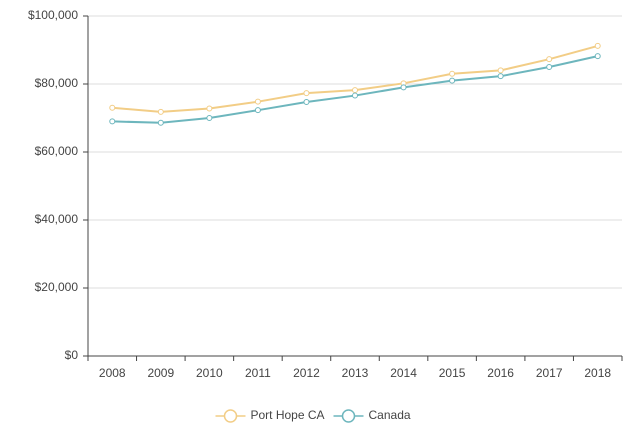  I want to click on x-tick-label: 2018, so click(597, 373).